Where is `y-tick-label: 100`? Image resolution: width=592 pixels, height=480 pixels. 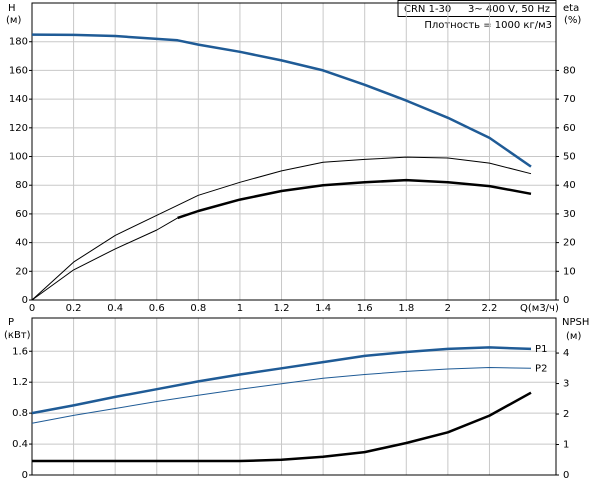
y-tick-label: 100 is located at coordinates (18, 157).